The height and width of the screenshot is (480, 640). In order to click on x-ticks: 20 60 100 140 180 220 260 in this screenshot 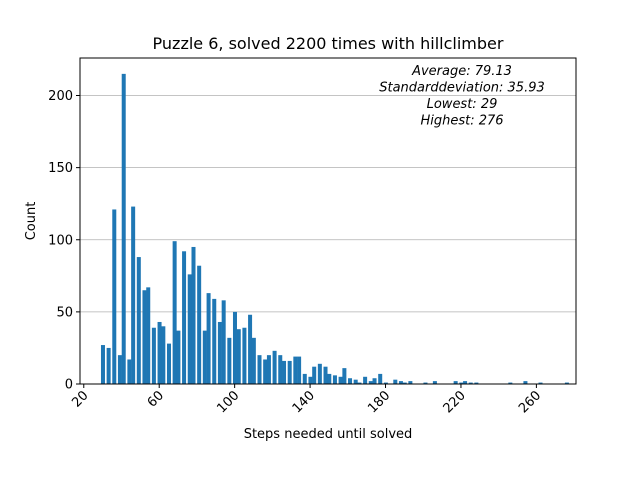, I will do `click(306, 400)`.